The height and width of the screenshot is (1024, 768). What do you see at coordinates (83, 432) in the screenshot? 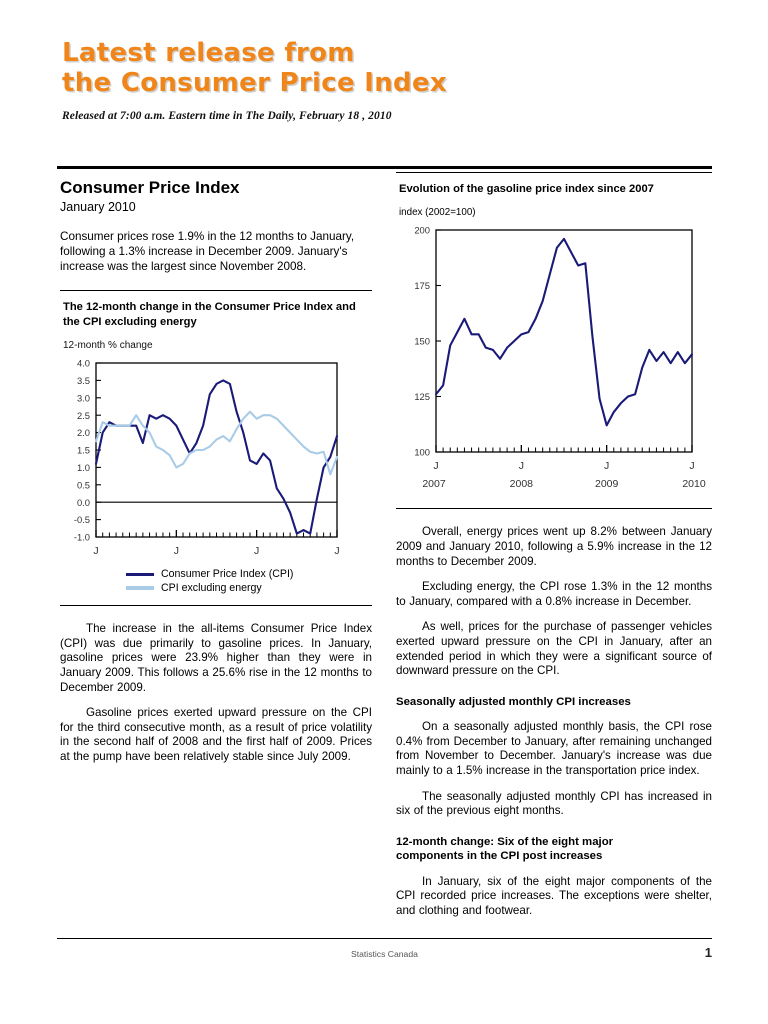
I see `svg-text: 2.0` at bounding box center [83, 432].